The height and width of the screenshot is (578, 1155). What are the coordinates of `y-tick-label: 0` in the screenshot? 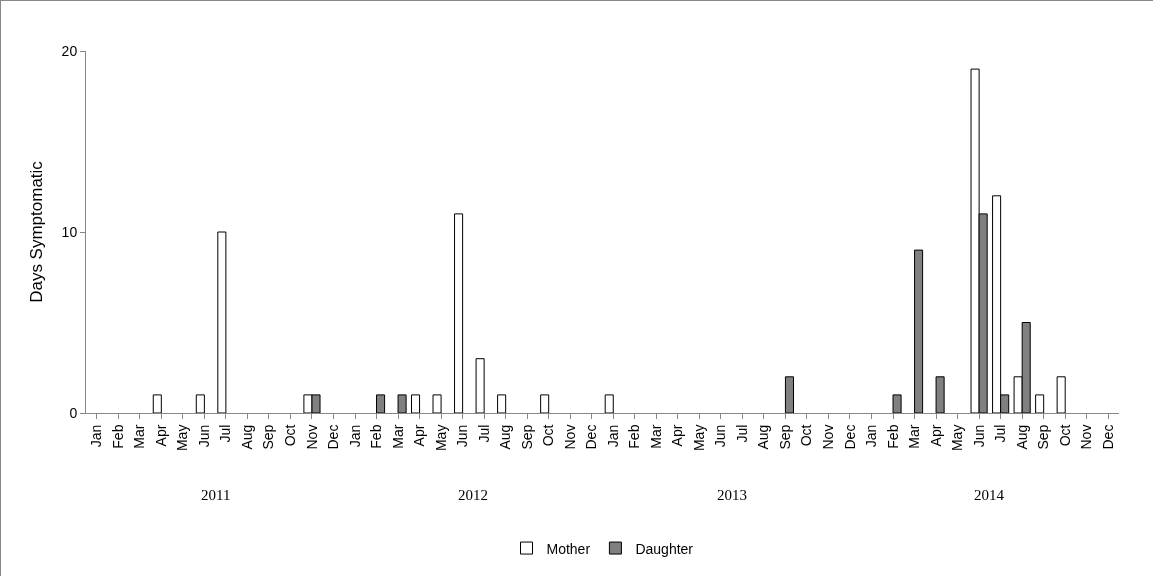 It's located at (73, 412).